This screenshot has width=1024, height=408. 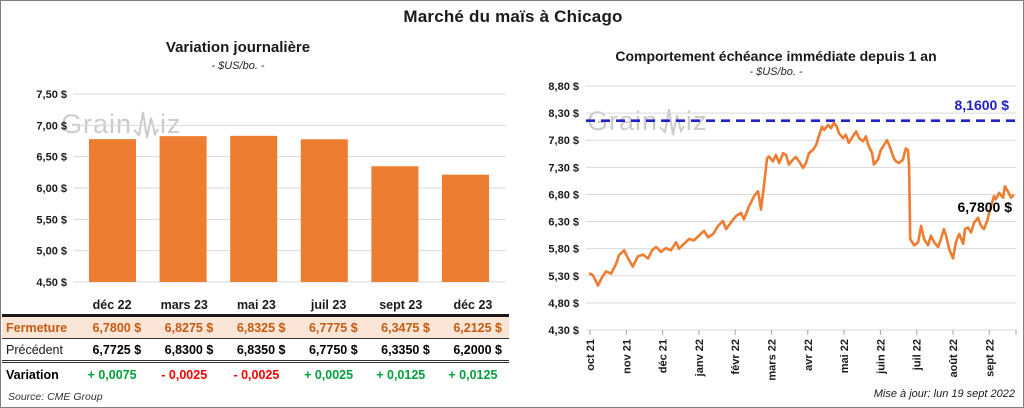 I want to click on y-axis-tick-label: 5,80 $, so click(x=563, y=250).